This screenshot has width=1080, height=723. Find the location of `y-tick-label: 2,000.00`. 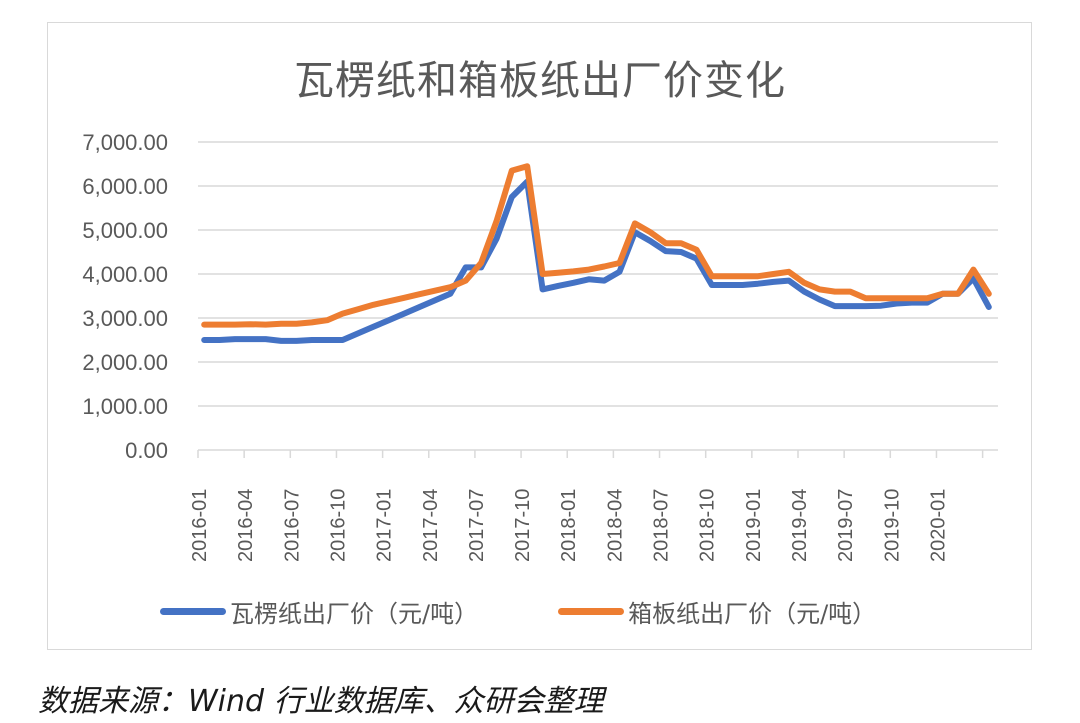

y-tick-label: 2,000.00 is located at coordinates (125, 362).